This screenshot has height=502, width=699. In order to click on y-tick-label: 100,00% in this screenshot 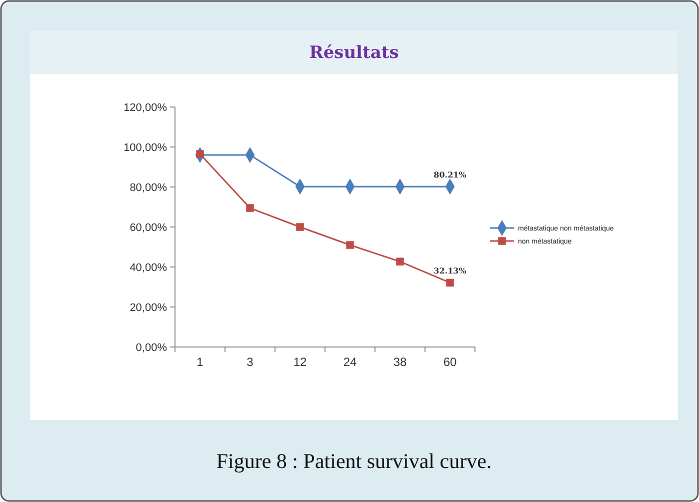, I will do `click(146, 148)`.